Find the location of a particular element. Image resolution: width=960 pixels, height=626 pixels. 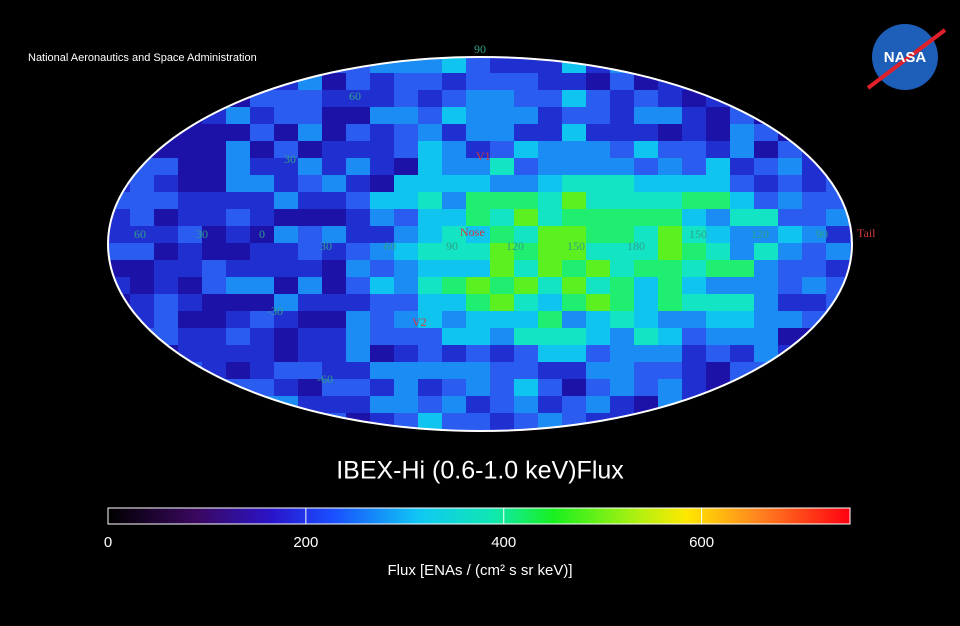

colorbar-tick-label: 200 is located at coordinates (305, 542).